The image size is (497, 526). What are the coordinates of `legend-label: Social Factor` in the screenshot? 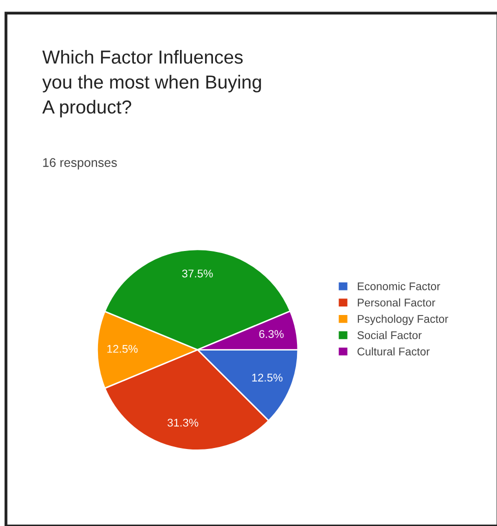 It's located at (389, 335).